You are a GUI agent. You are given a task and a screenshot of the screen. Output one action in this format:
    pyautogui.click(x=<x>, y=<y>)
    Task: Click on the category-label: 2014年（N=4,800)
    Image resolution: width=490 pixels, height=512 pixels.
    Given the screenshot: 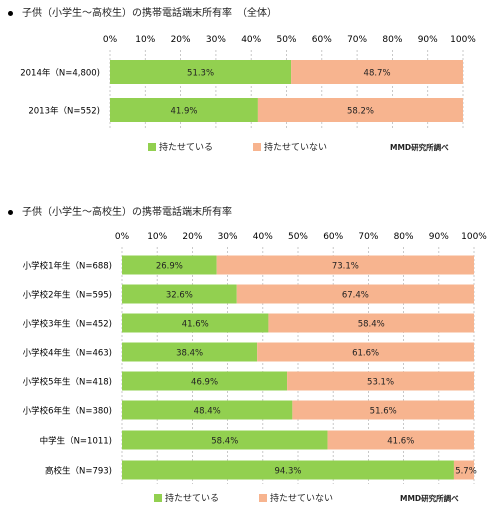 What is the action you would take?
    pyautogui.click(x=60, y=73)
    